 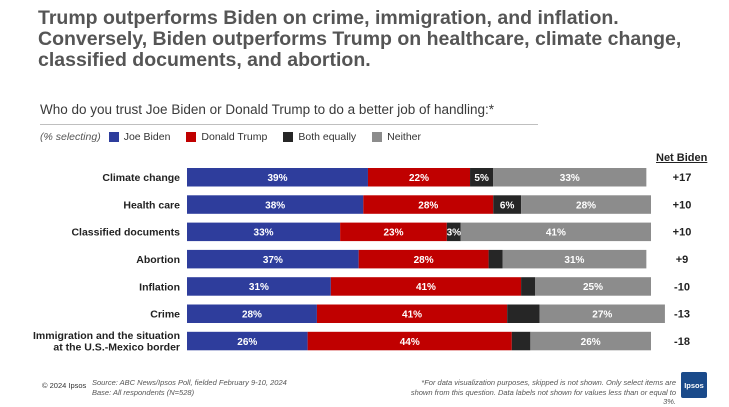 I want to click on copyright: © 2024 Ipsos, so click(x=64, y=385).